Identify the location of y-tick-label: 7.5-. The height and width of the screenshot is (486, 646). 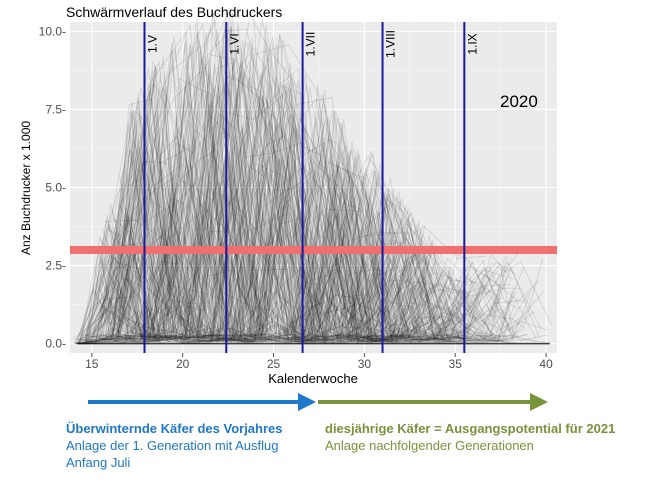
(55, 109).